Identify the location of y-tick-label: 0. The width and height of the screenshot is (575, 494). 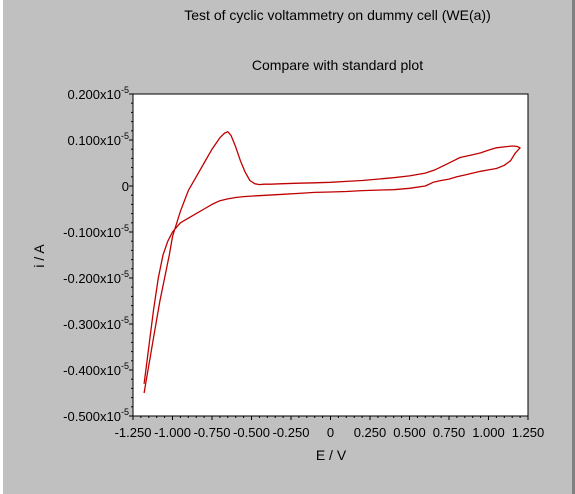
(125, 186).